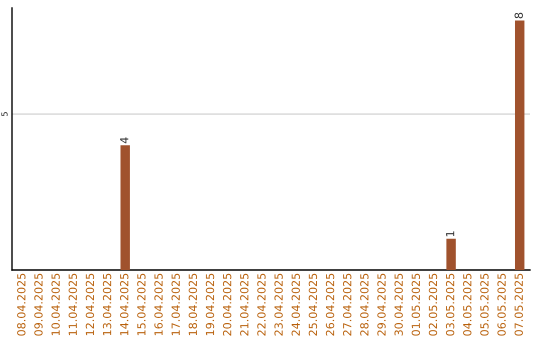  What do you see at coordinates (484, 305) in the screenshot?
I see `x-tick-label: 05.05.2025` at bounding box center [484, 305].